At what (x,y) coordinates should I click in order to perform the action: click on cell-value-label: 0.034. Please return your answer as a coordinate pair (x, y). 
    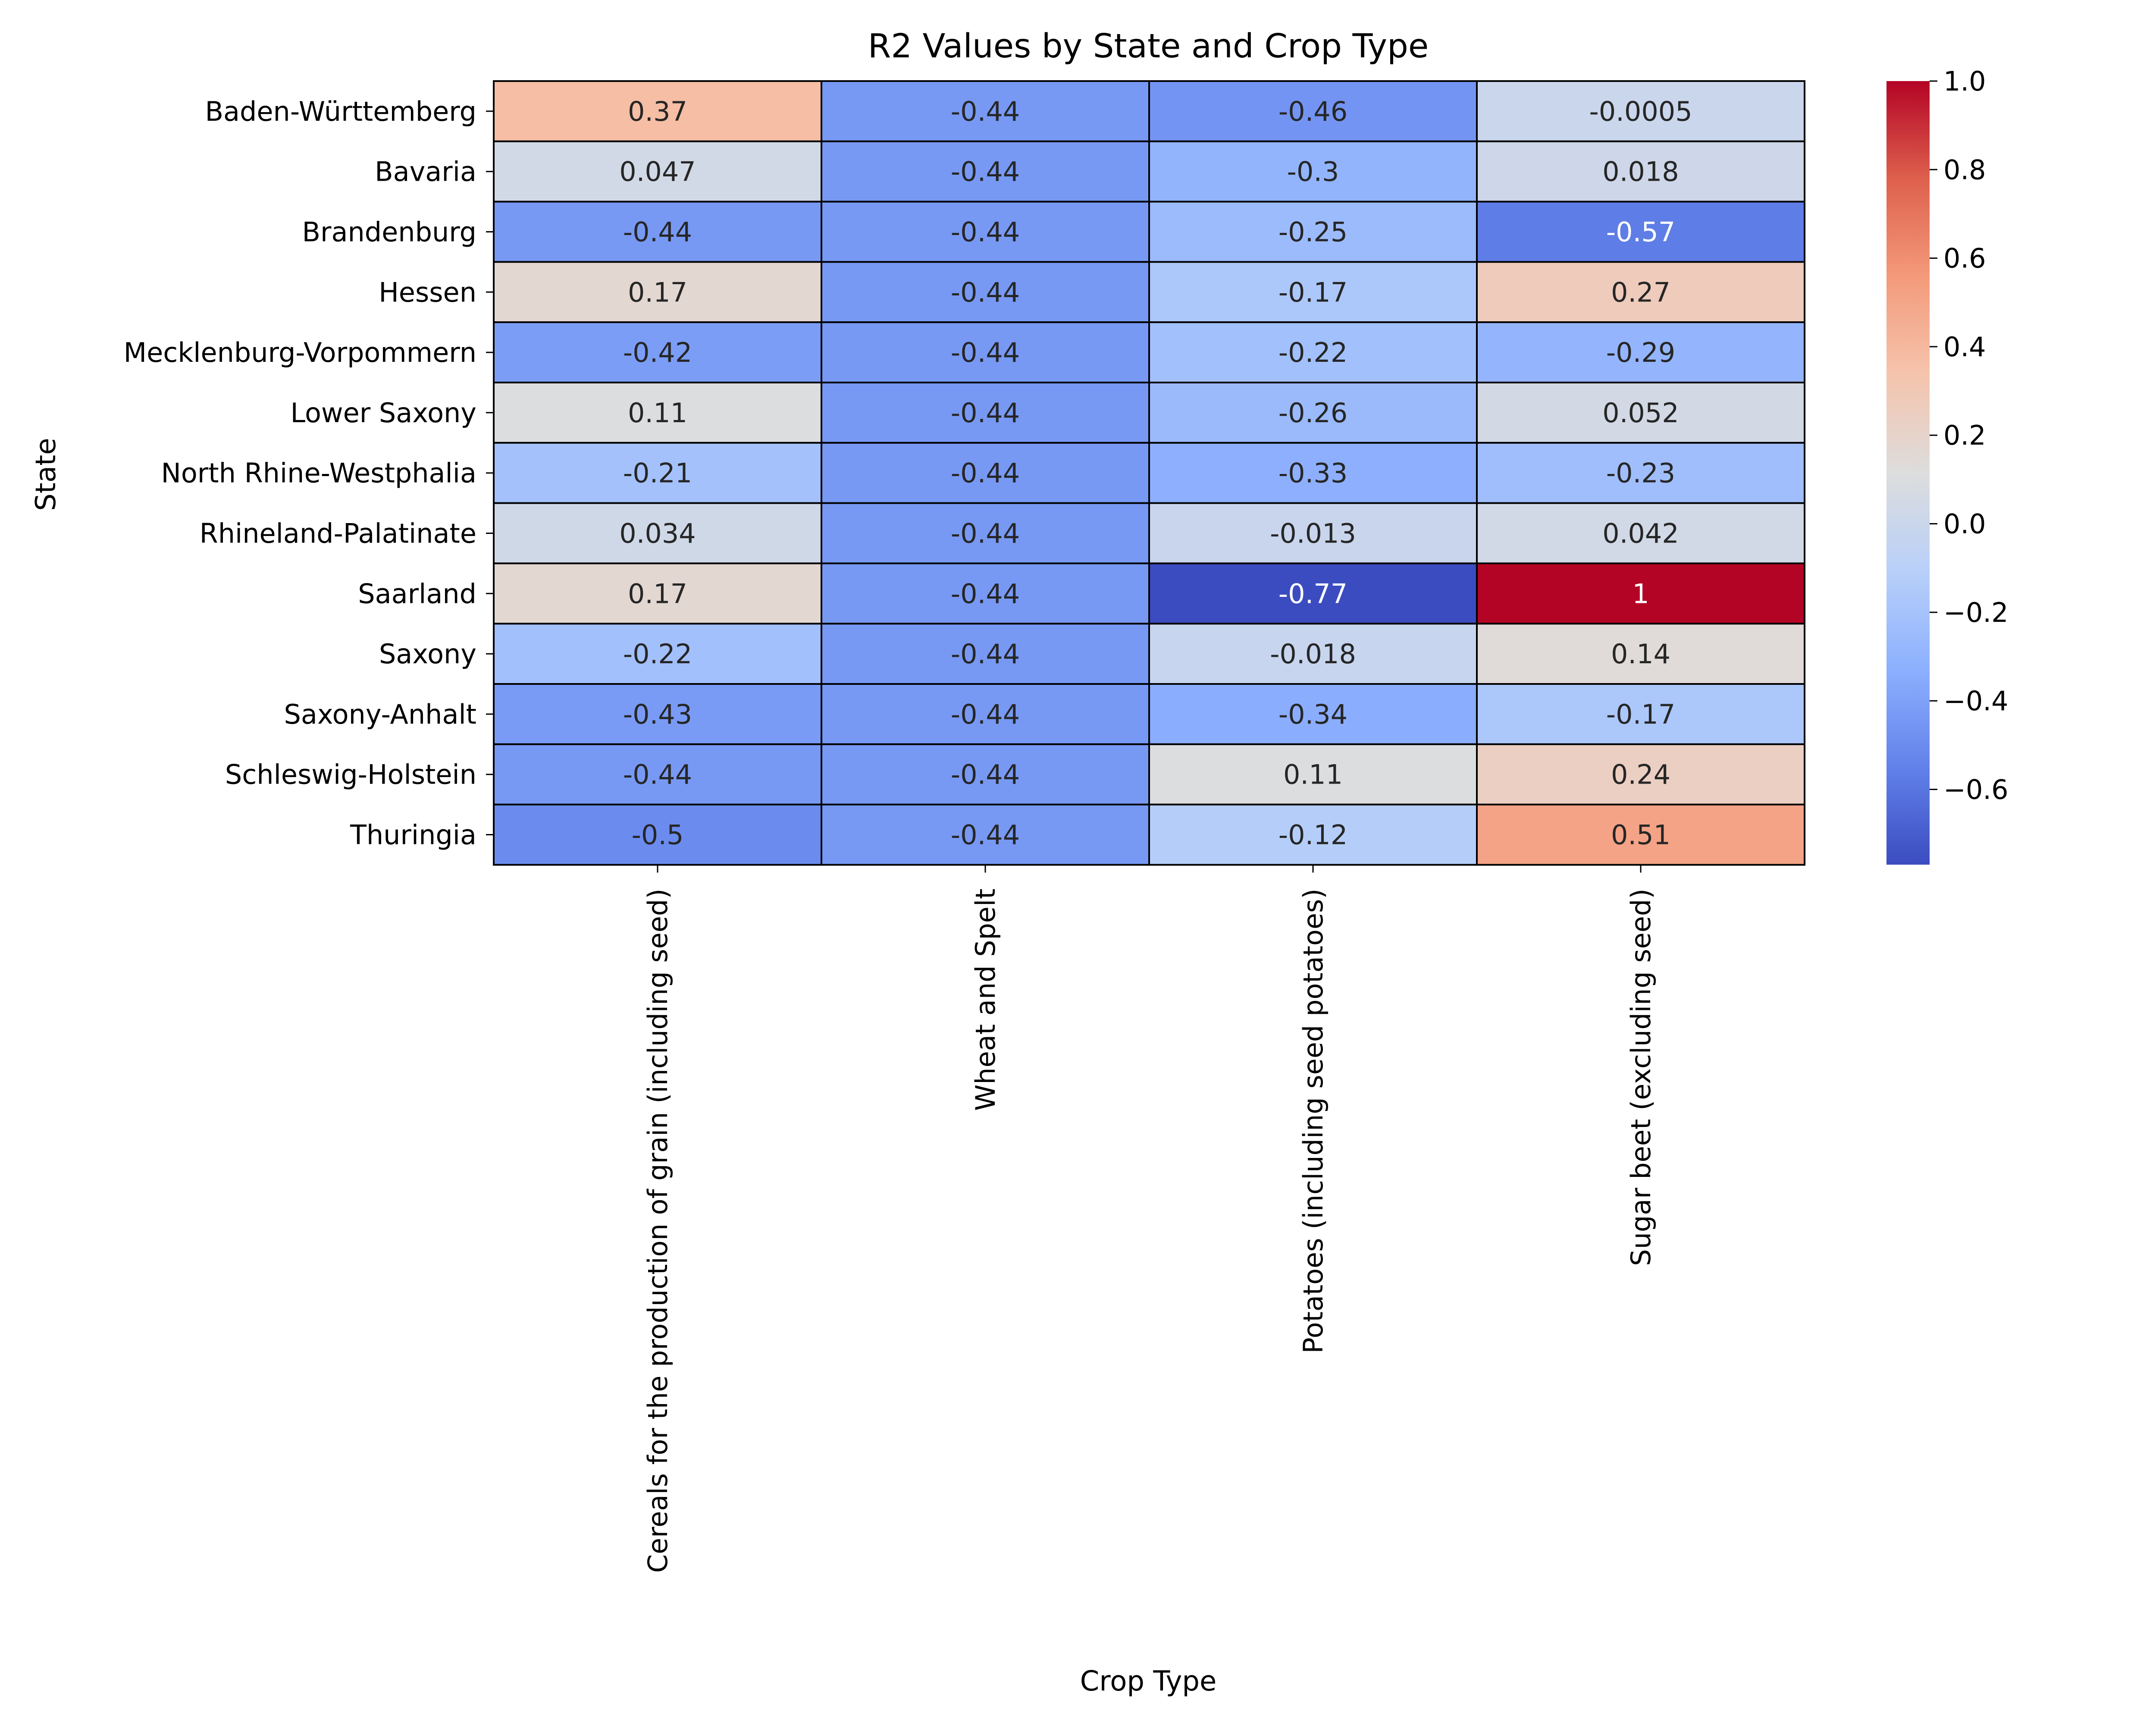
    Looking at the image, I should click on (657, 533).